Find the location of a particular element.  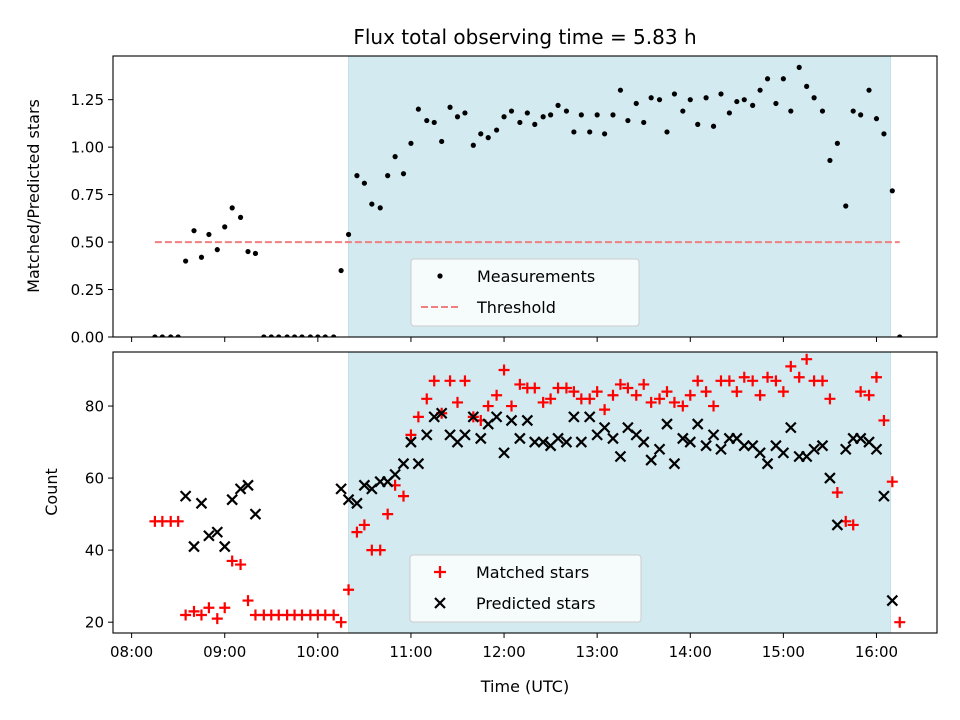

x-tick-label: 09:00 is located at coordinates (224, 652).